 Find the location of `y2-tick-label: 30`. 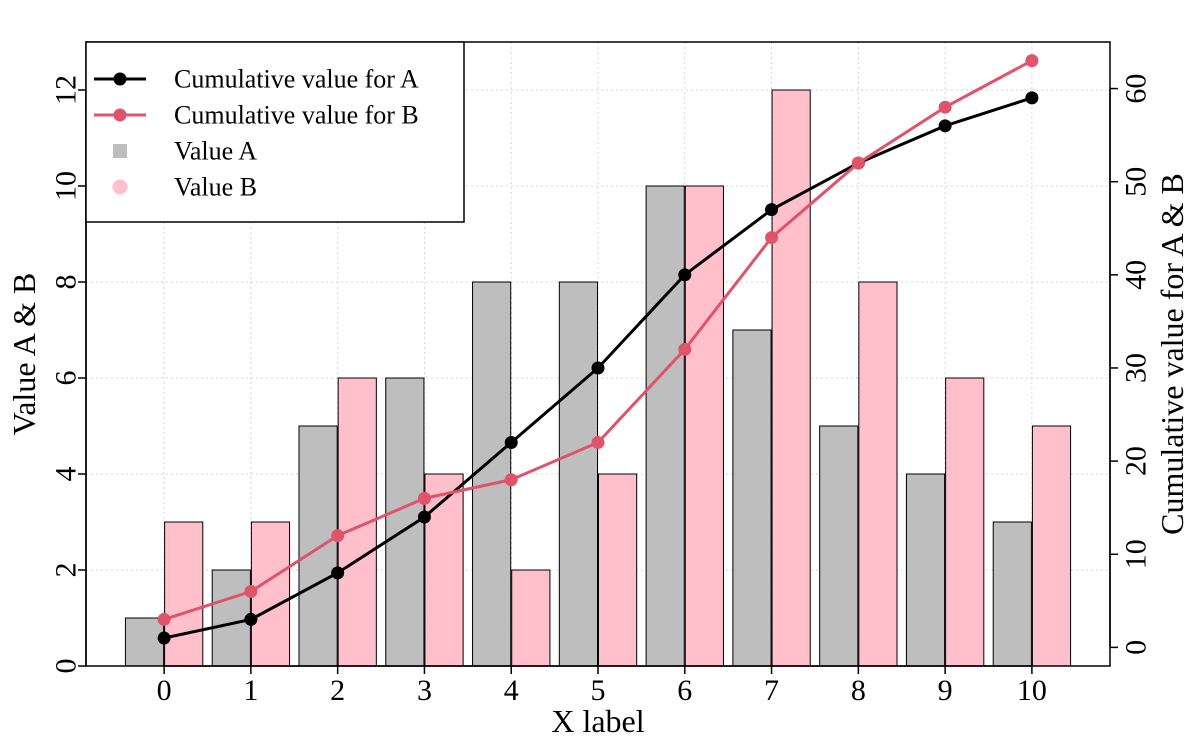

y2-tick-label: 30 is located at coordinates (1136, 368).